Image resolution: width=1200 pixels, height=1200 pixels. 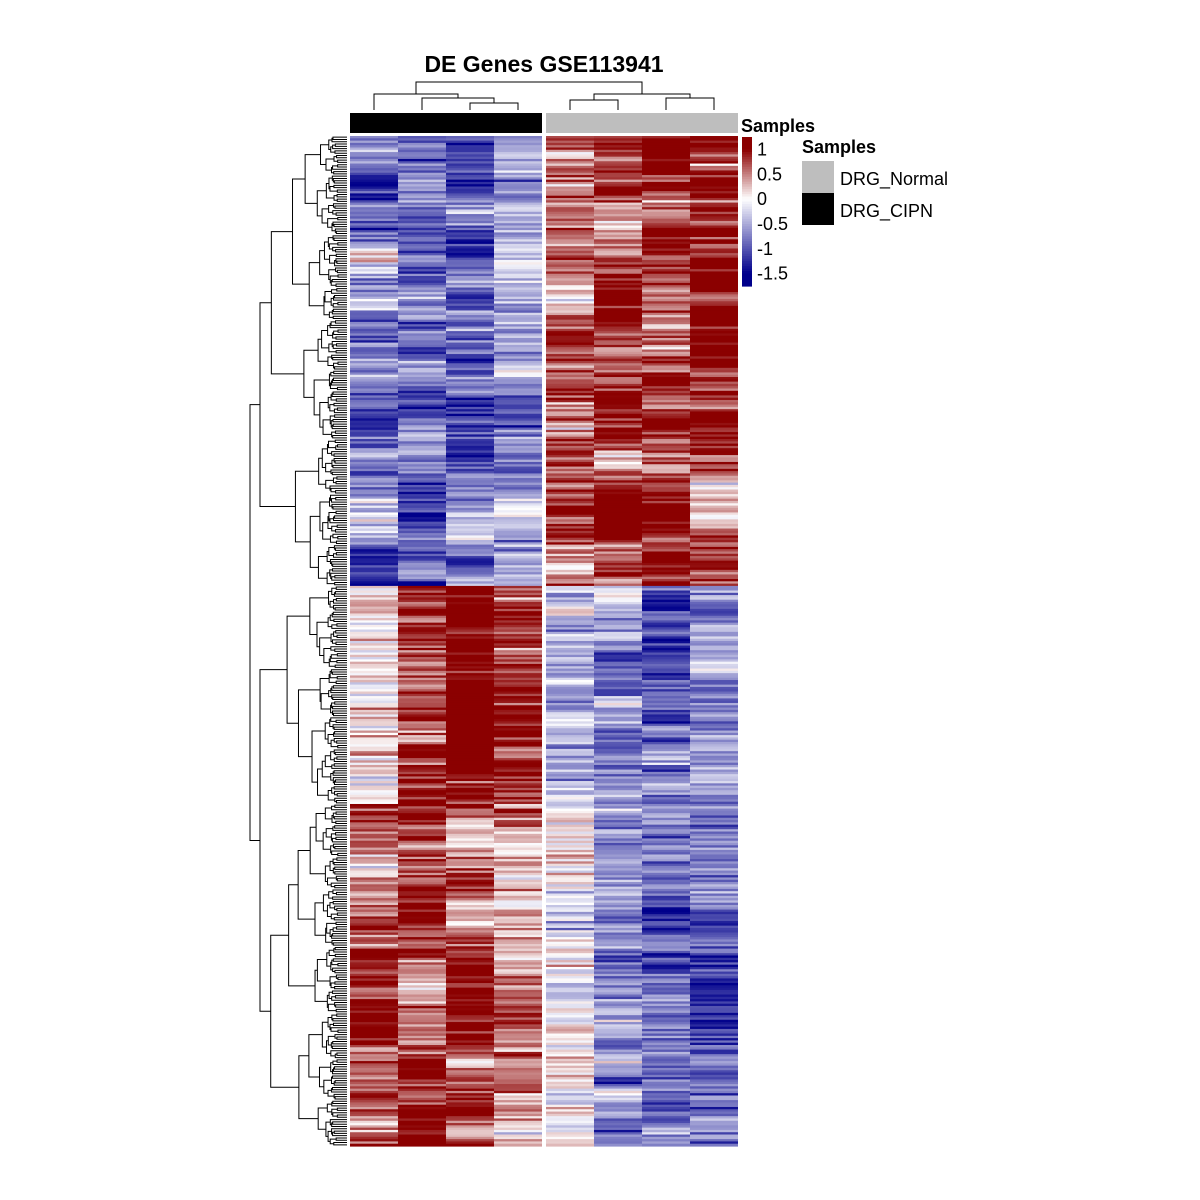 What do you see at coordinates (747, 212) in the screenshot?
I see `colorbar-gradient` at bounding box center [747, 212].